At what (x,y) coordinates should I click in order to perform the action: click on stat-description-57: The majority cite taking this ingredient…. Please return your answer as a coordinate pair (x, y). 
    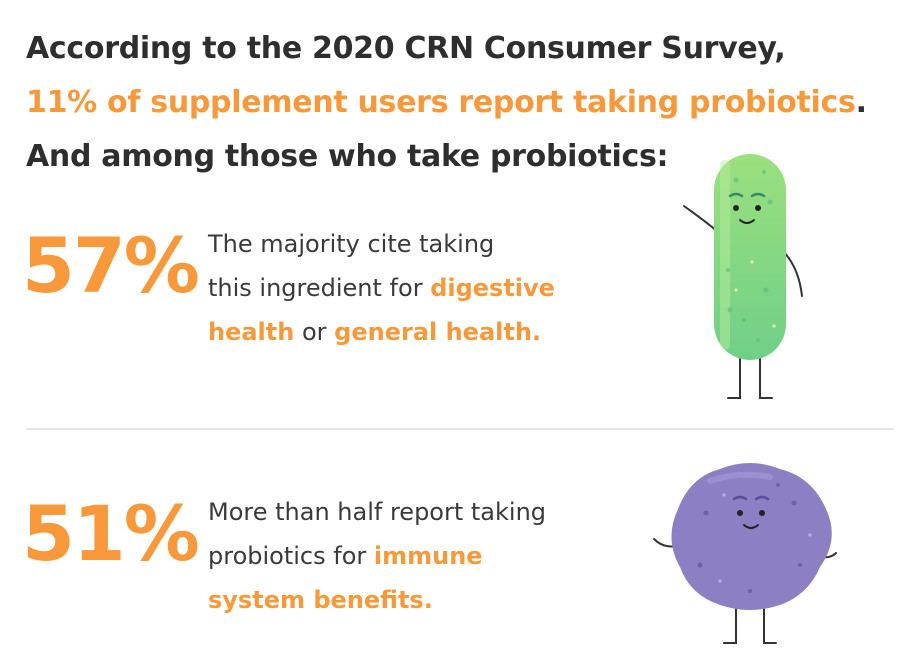
    Looking at the image, I should click on (381, 288).